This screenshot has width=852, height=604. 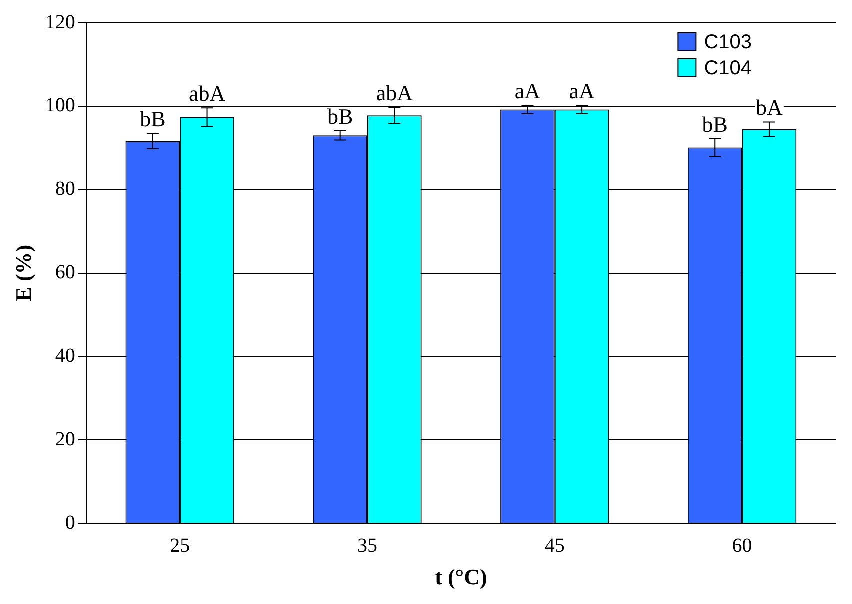 What do you see at coordinates (554, 545) in the screenshot?
I see `x-tick-label: 45` at bounding box center [554, 545].